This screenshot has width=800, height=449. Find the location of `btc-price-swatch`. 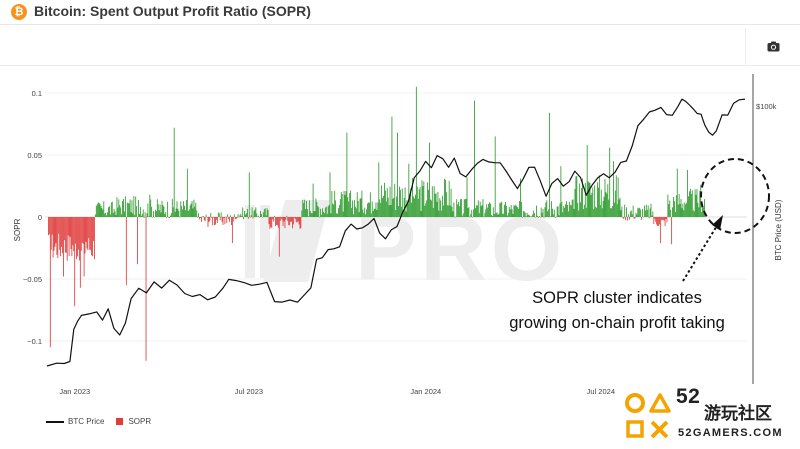

btc-price-swatch is located at coordinates (55, 421).